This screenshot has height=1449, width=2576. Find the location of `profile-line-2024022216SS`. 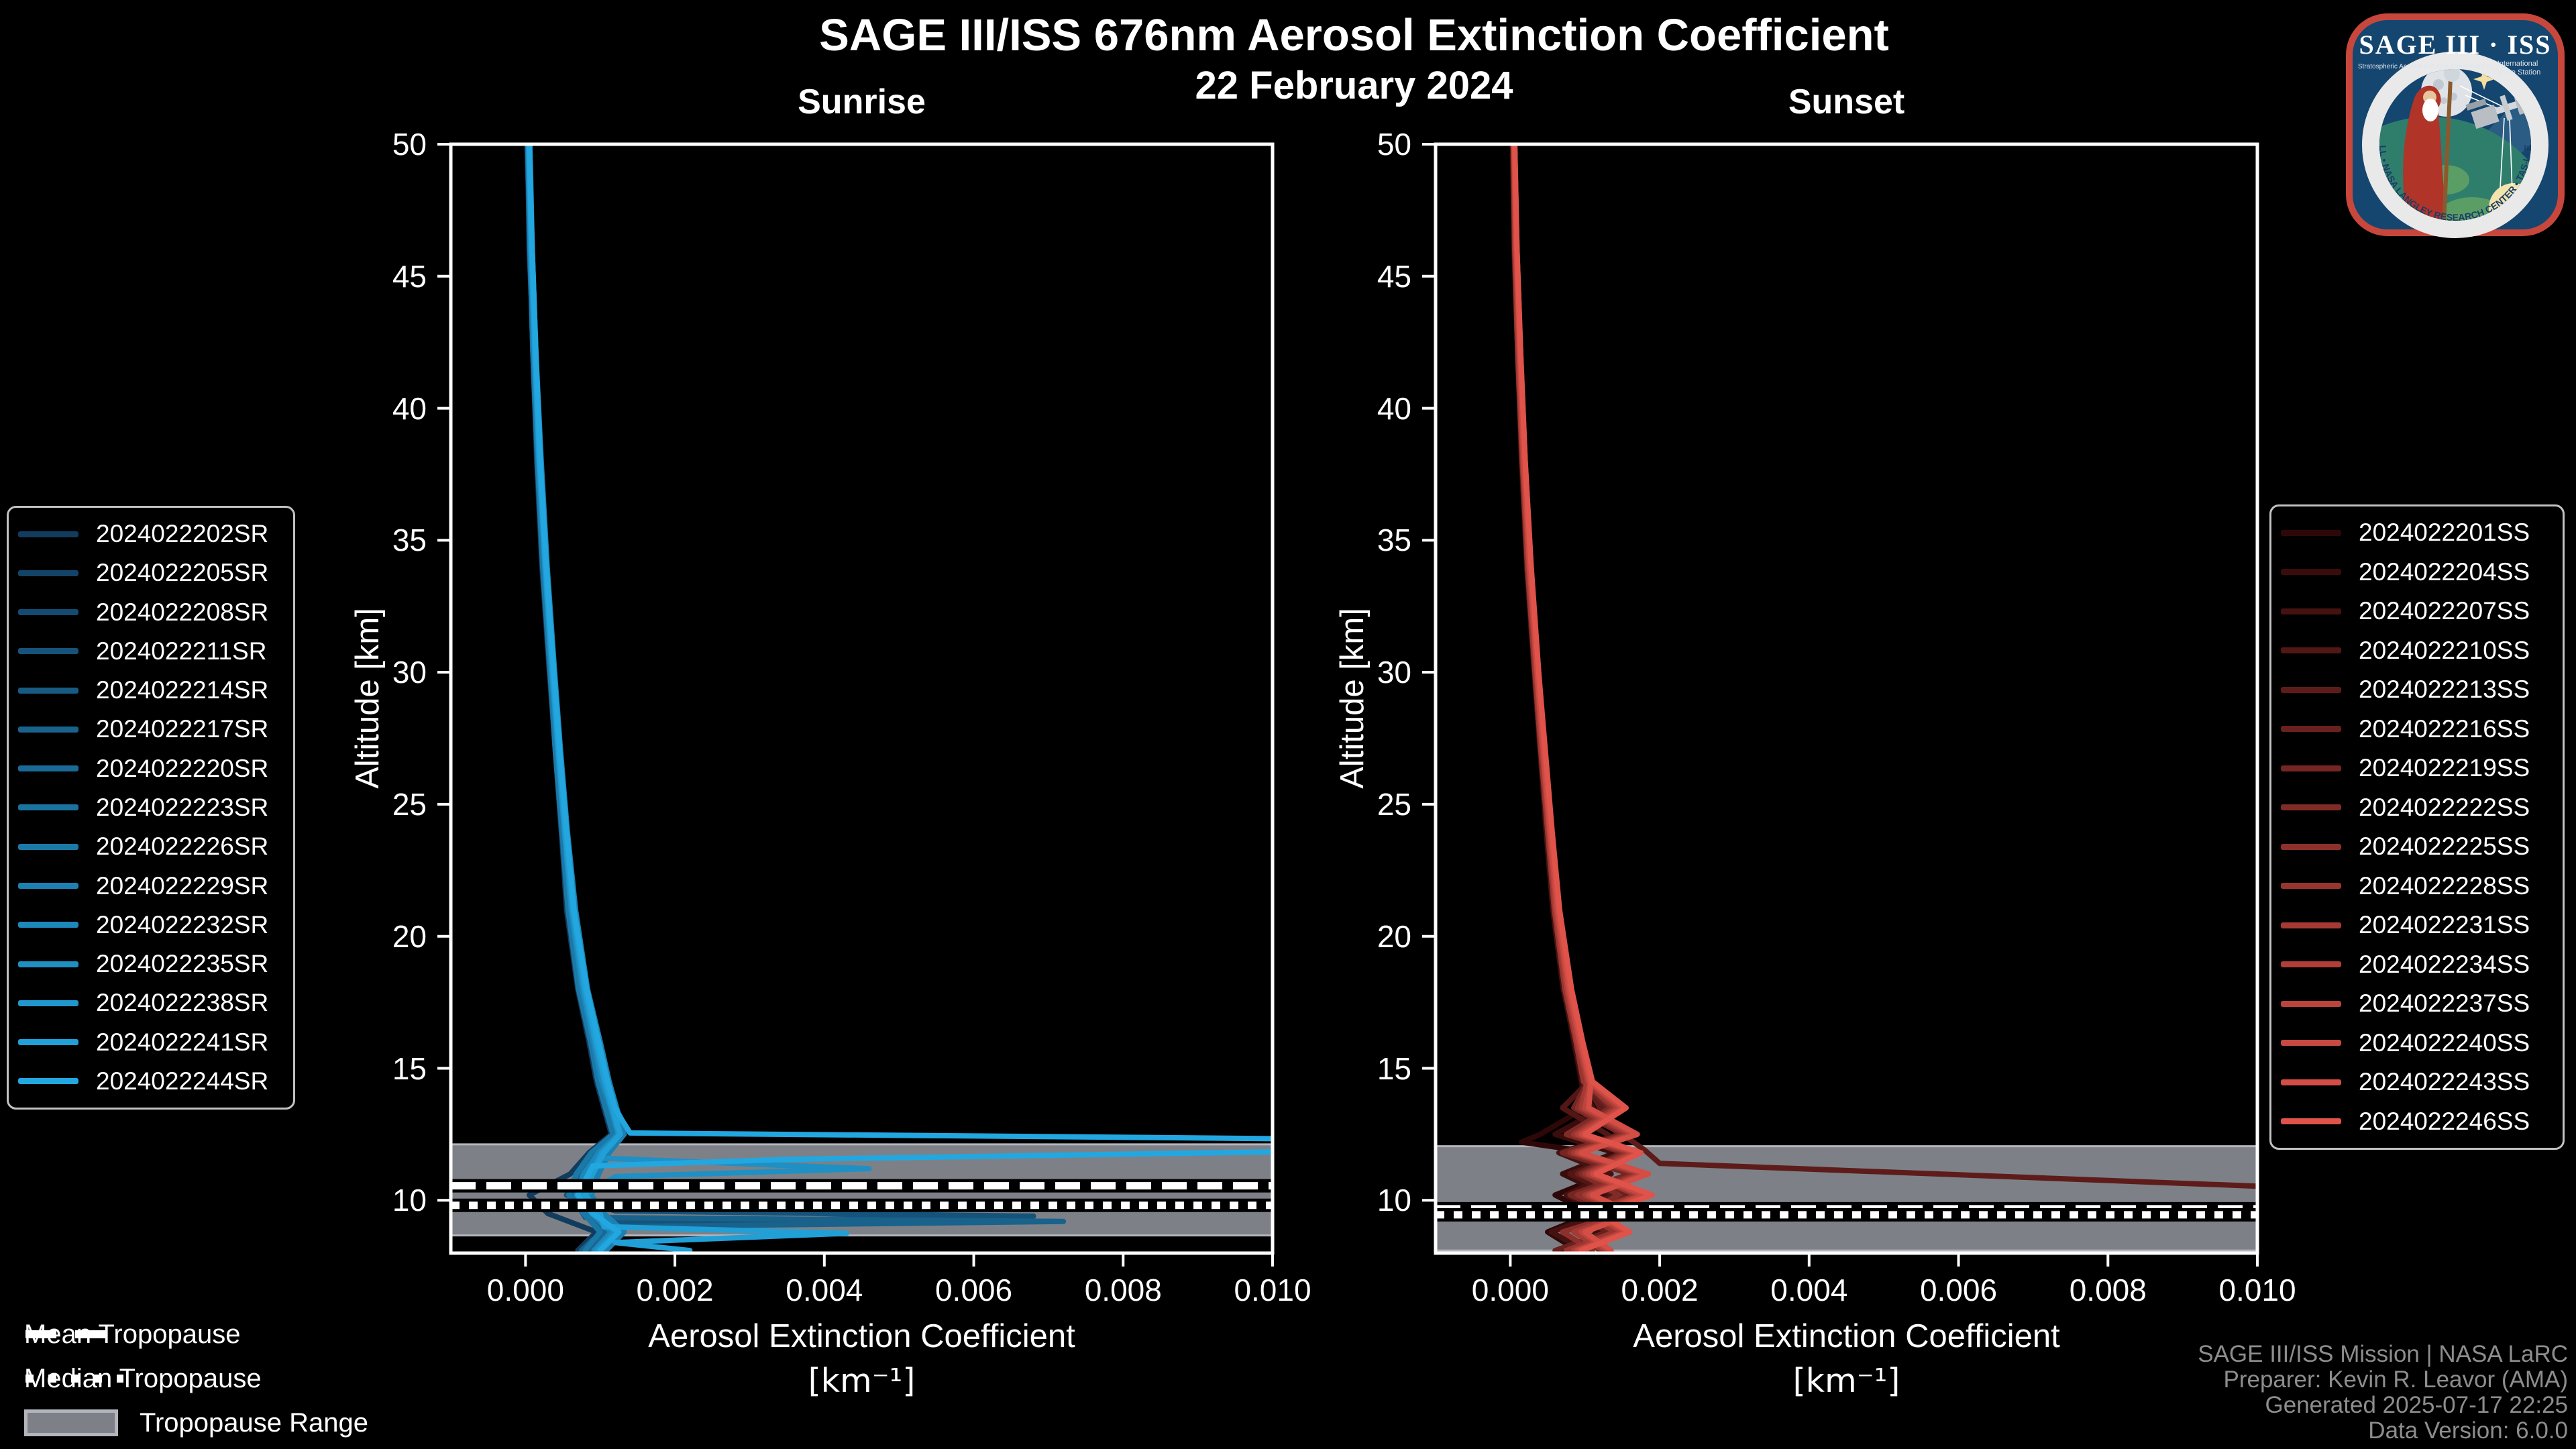

profile-line-2024022216SS is located at coordinates (1571, 698).